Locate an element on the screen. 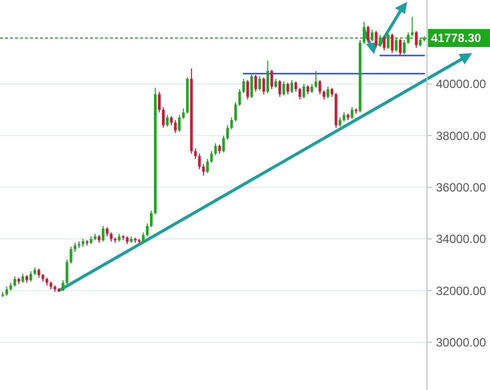 This screenshot has height=390, width=490. y-tick-label: 30000.00 is located at coordinates (461, 342).